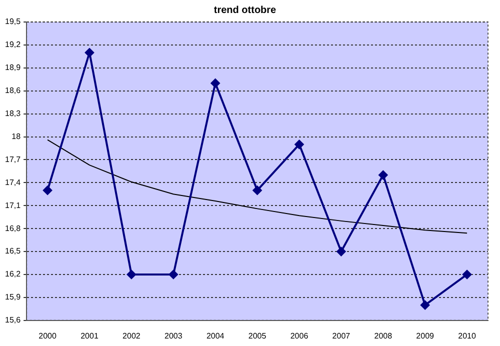 The height and width of the screenshot is (346, 500). What do you see at coordinates (131, 335) in the screenshot?
I see `x-tick-label: 2002` at bounding box center [131, 335].